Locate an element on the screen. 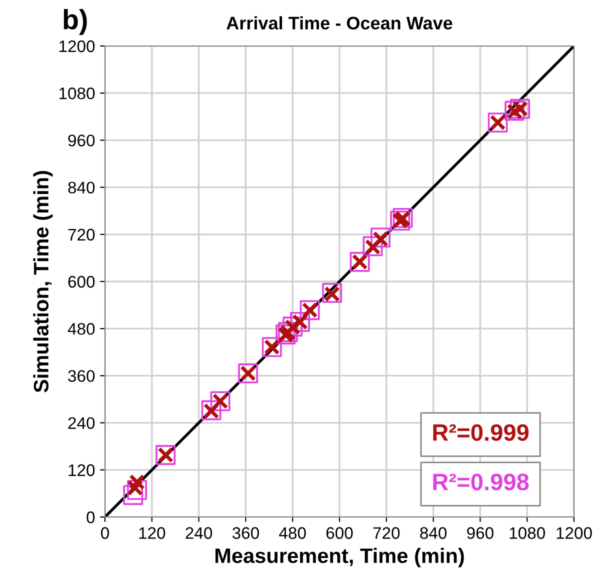 The height and width of the screenshot is (587, 597). x-tick-label: 960 is located at coordinates (480, 533).